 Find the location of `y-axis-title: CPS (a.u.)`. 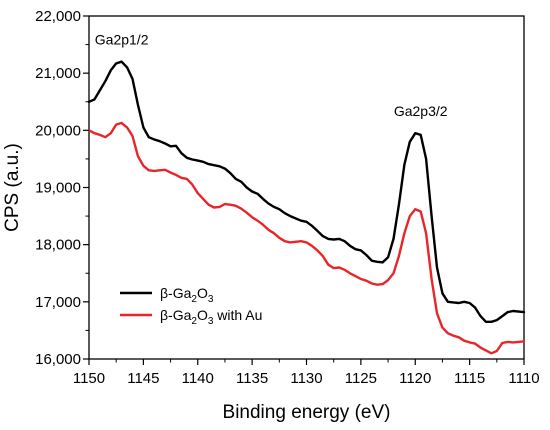

y-axis-title: CPS (a.u.) is located at coordinates (12, 187).